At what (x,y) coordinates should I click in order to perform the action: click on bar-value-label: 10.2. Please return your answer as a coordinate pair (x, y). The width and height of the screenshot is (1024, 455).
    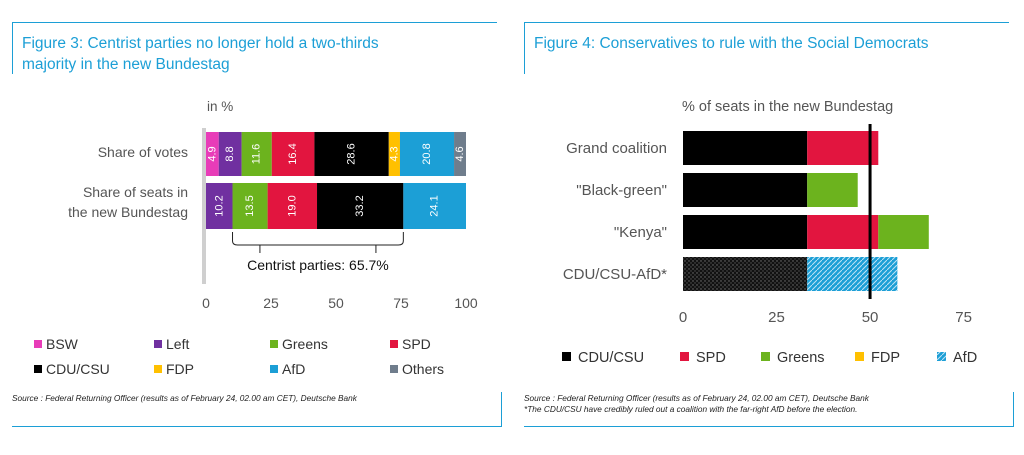
    Looking at the image, I should click on (219, 205).